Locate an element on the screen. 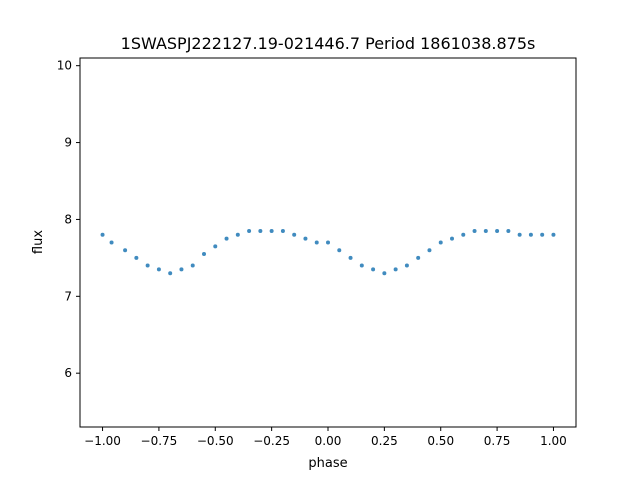 The image size is (640, 480). x-tick-label: −0.75 is located at coordinates (159, 441).